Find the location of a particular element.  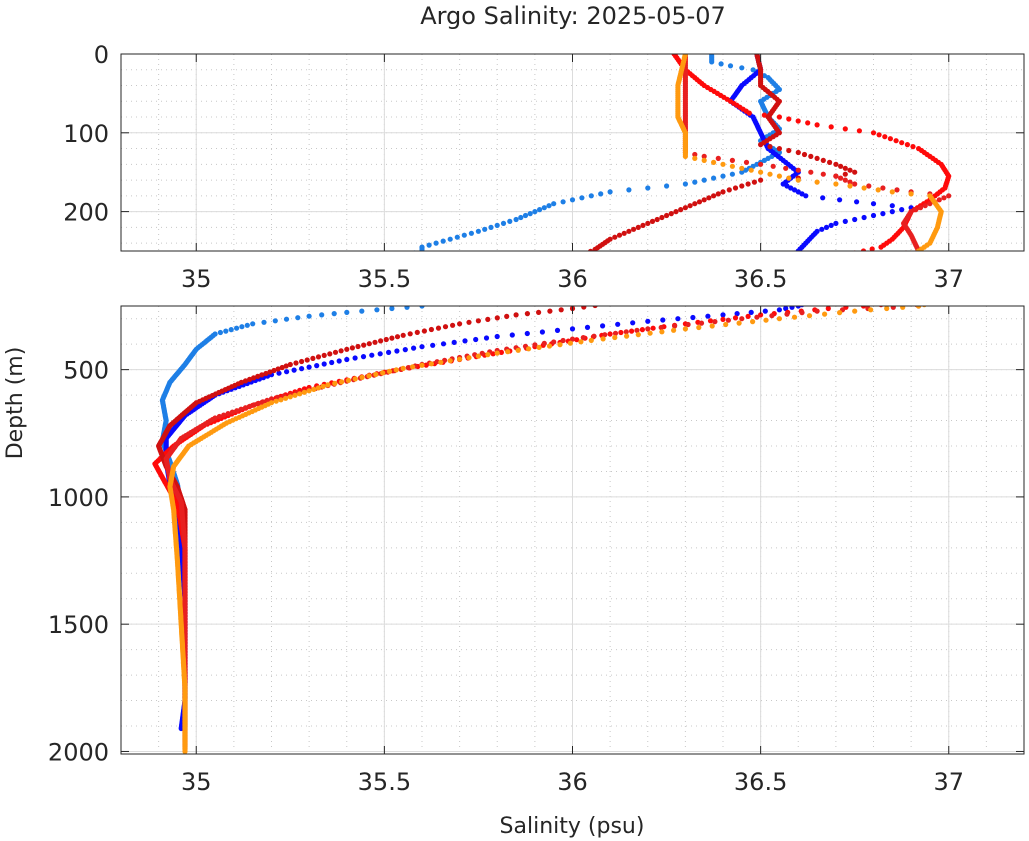

x-tick-label: 35 is located at coordinates (196, 782).